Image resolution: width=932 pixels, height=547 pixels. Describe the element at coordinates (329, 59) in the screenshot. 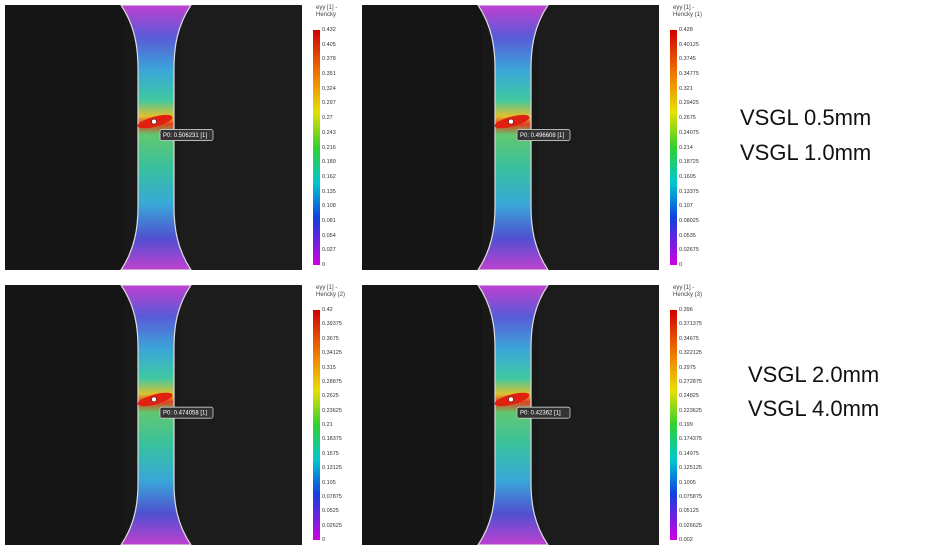

I see `colorbar-tick-label: 0.378` at that location.